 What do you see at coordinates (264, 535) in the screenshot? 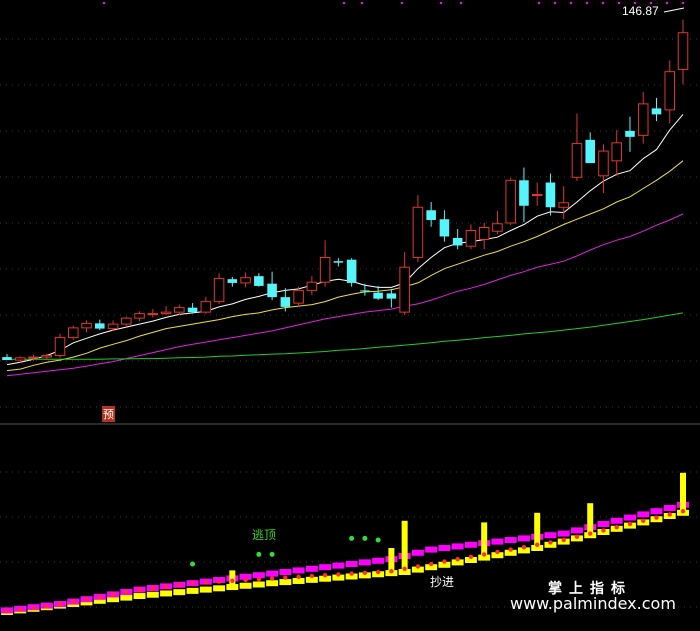
I see `signal-taoding-label: 逃顶` at bounding box center [264, 535].